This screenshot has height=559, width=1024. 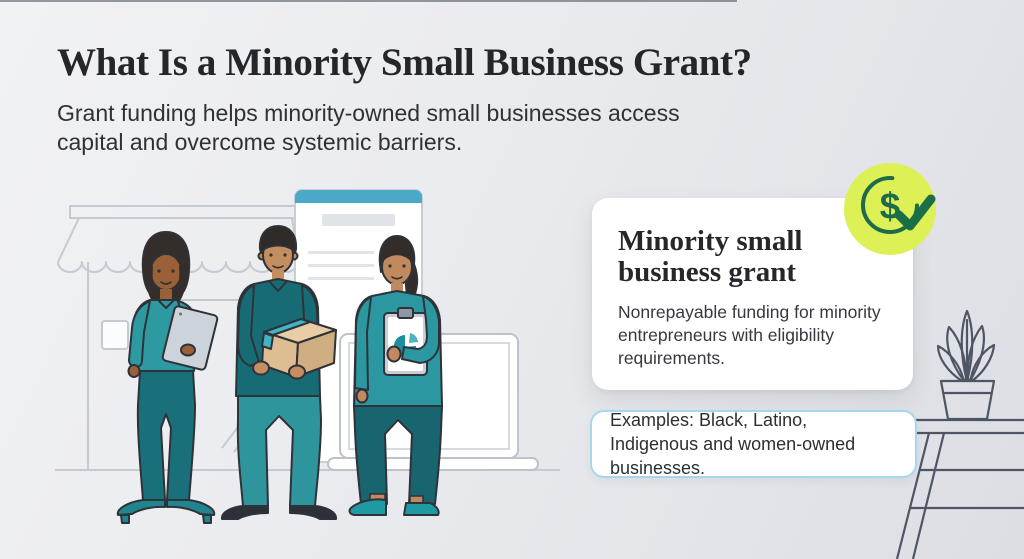 What do you see at coordinates (358, 196) in the screenshot?
I see `document-header-bar` at bounding box center [358, 196].